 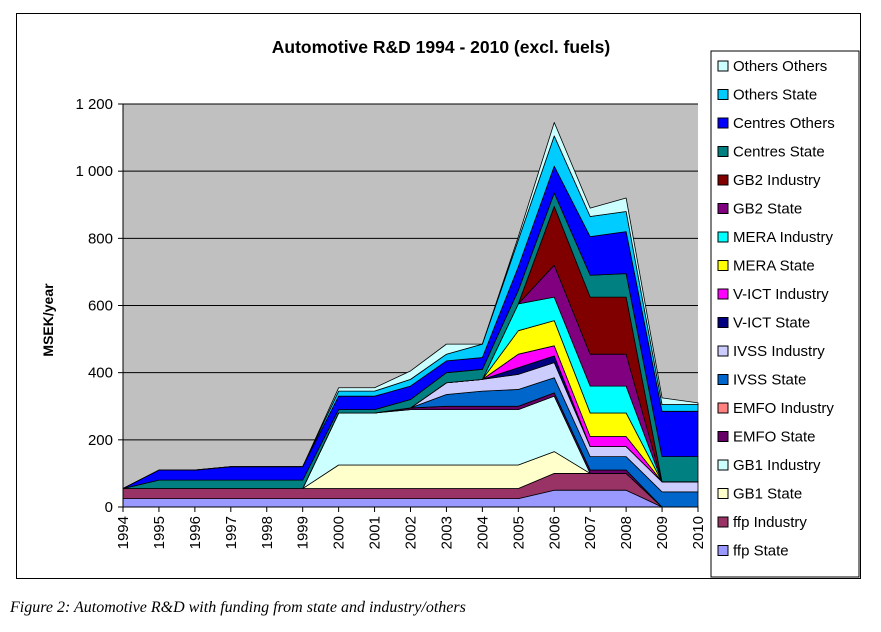 What do you see at coordinates (411, 532) in the screenshot?
I see `x-tick-label: 2002` at bounding box center [411, 532].